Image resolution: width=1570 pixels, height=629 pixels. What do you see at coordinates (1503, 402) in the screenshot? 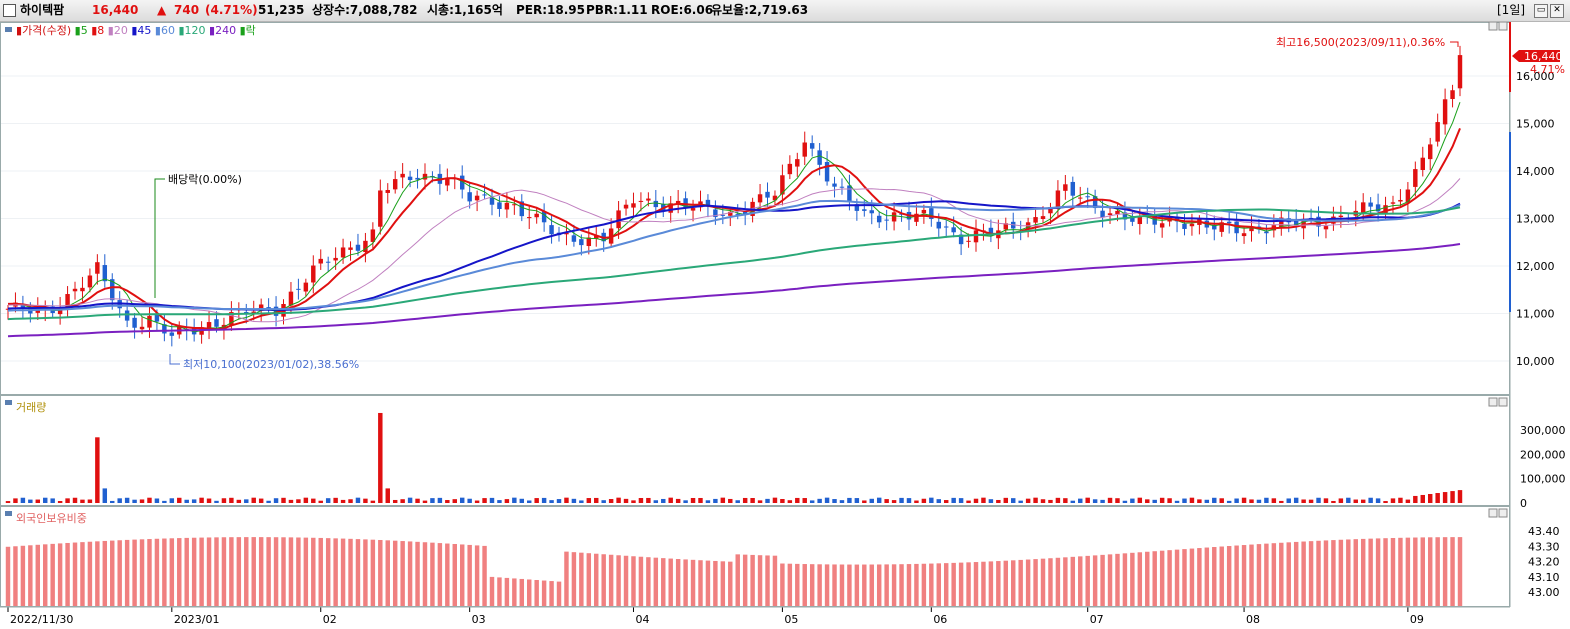
I see `volume-panel-close-button` at bounding box center [1503, 402].